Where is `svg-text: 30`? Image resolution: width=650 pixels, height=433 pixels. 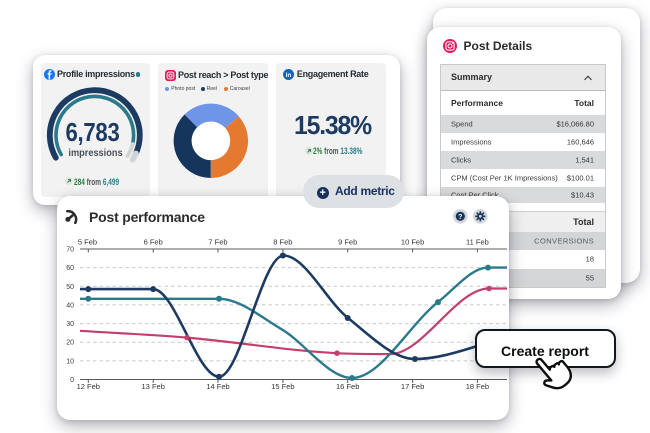
svg-text: 30 is located at coordinates (70, 324).